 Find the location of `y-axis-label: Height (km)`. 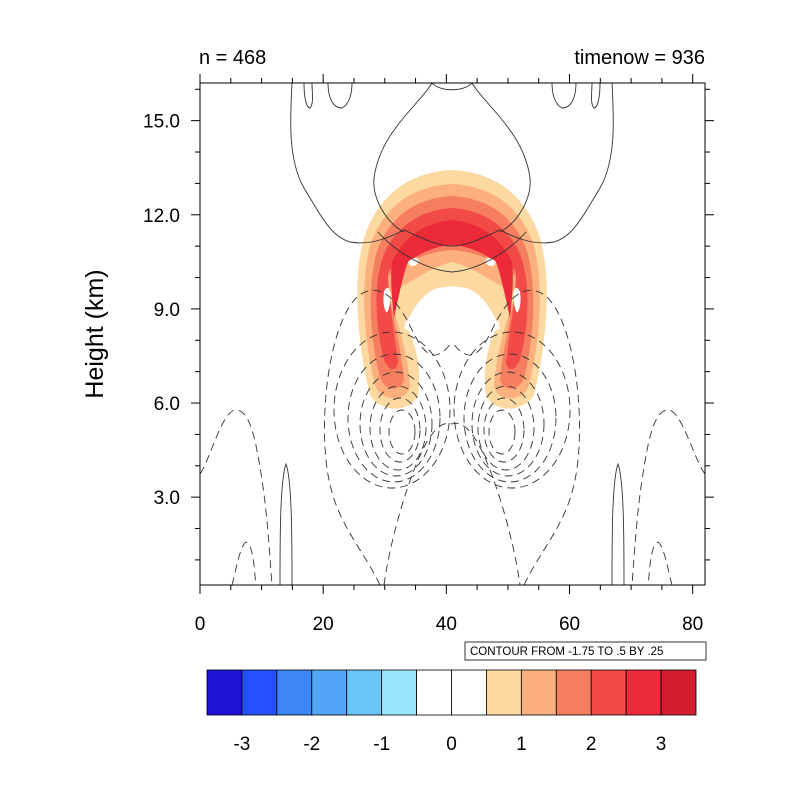

y-axis-label: Height (km) is located at coordinates (95, 333).